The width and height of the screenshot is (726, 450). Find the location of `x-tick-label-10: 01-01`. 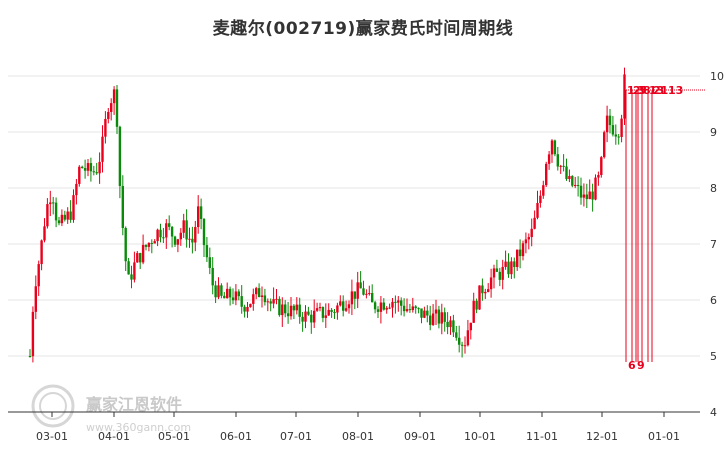

x-tick-label-10: 01-01 is located at coordinates (664, 436).